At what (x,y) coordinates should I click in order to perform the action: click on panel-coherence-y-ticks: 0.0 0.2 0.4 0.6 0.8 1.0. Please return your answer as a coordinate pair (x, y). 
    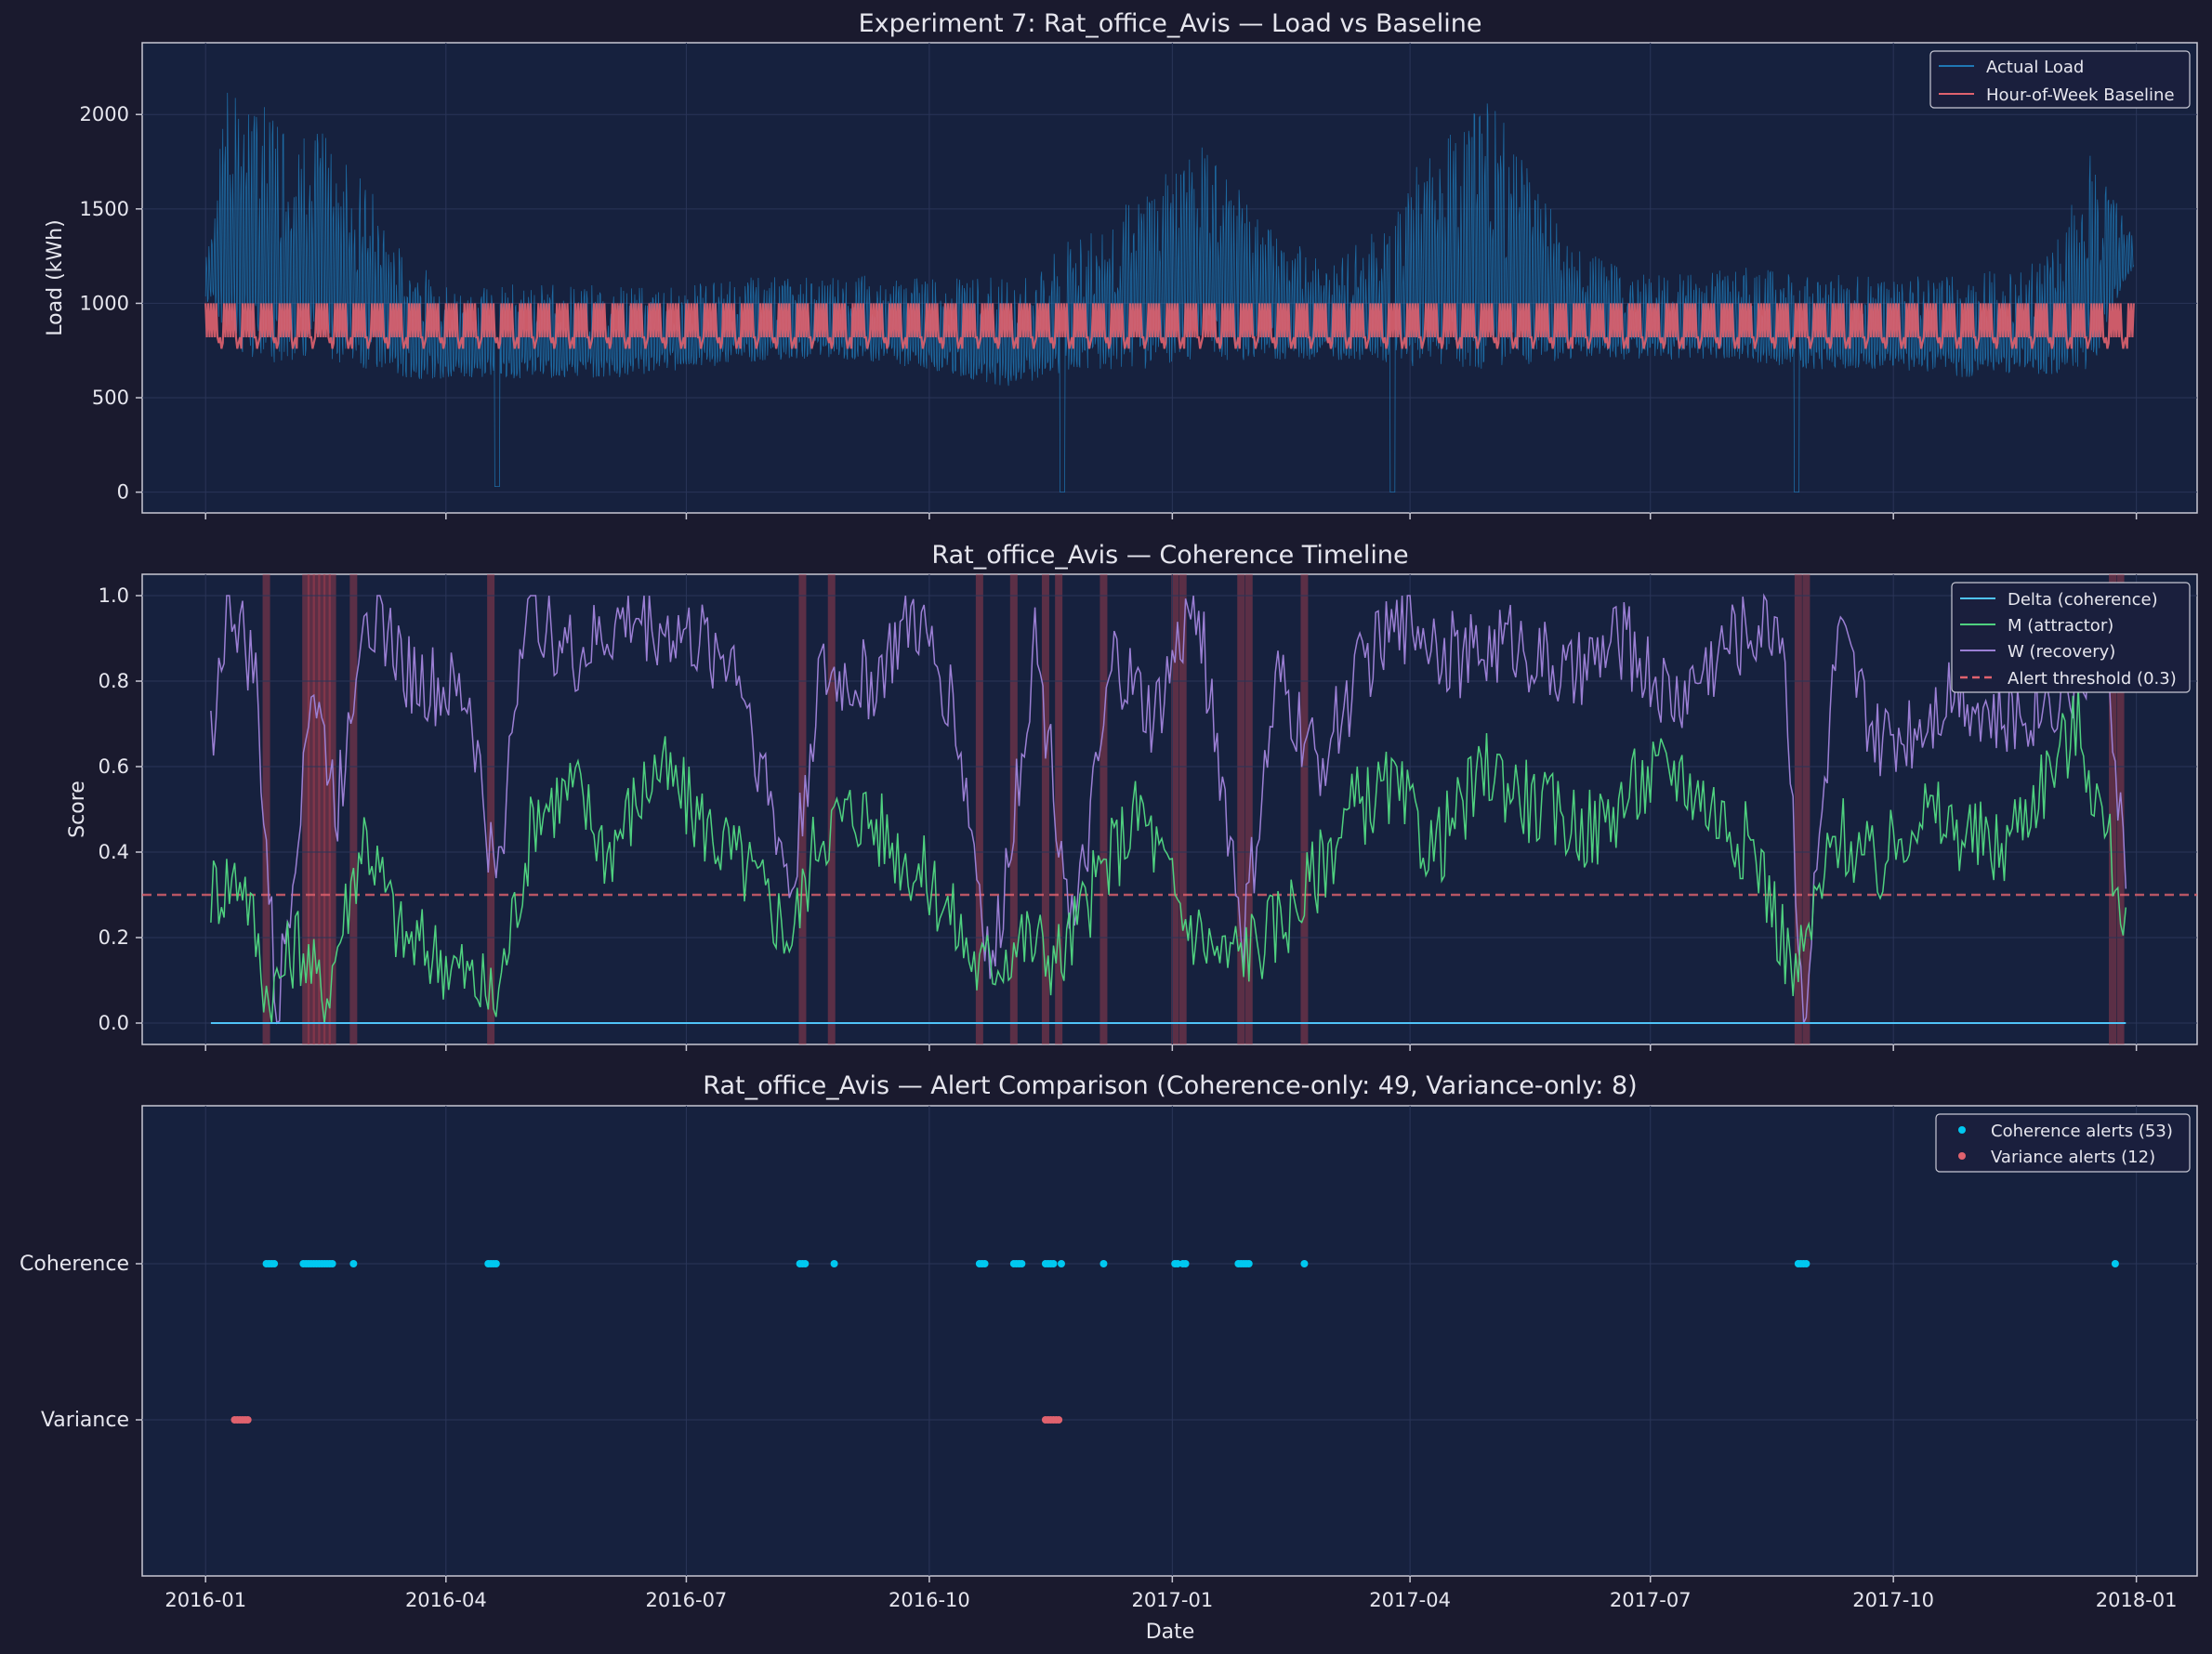
    Looking at the image, I should click on (121, 809).